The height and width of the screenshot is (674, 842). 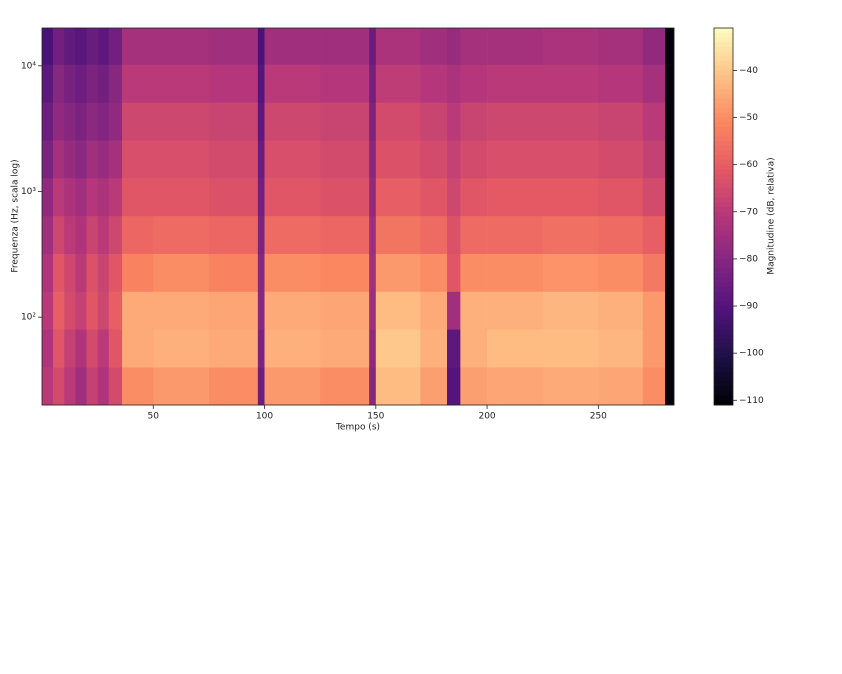 I want to click on colorbar-frame, so click(x=723, y=216).